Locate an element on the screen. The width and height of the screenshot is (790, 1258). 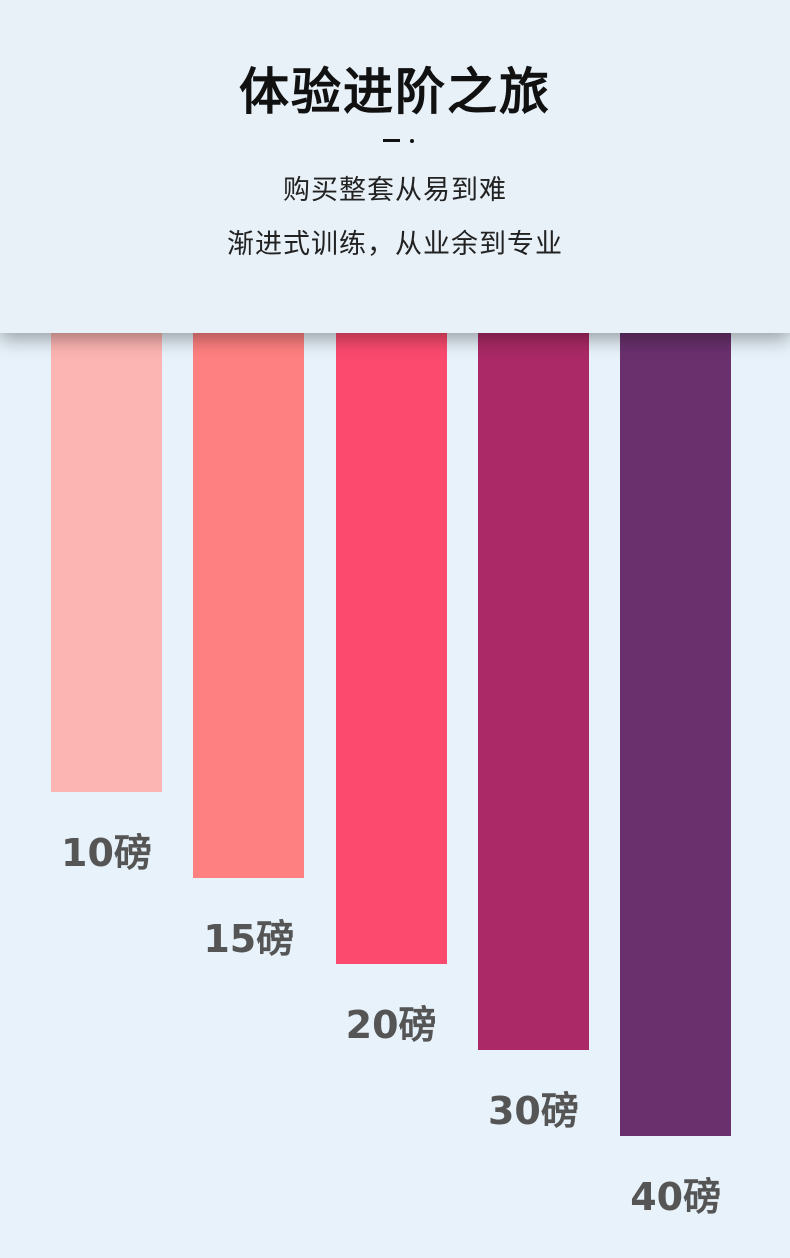
page-title: 体验进阶之旅 is located at coordinates (395, 92).